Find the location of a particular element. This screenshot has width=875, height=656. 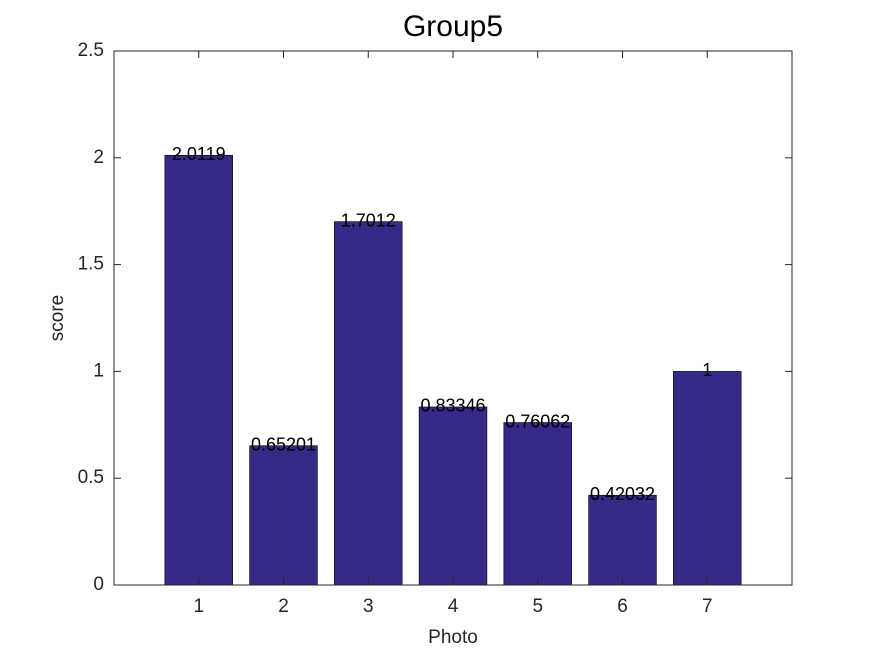

x-tick-label: 7 is located at coordinates (707, 606).